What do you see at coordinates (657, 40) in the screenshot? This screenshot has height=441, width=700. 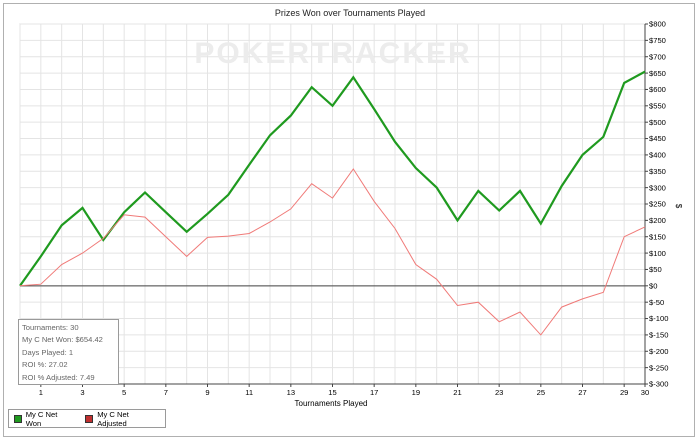 I see `y-tick-label: $750` at bounding box center [657, 40].